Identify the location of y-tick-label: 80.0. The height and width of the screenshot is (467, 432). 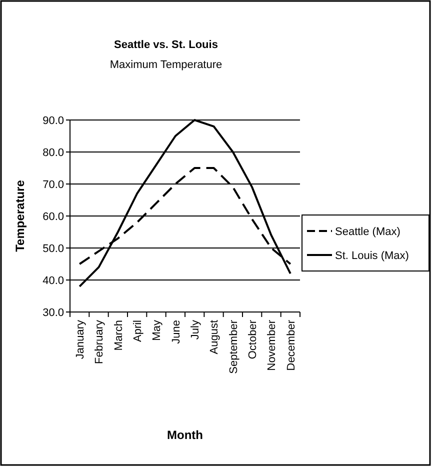
(53, 152).